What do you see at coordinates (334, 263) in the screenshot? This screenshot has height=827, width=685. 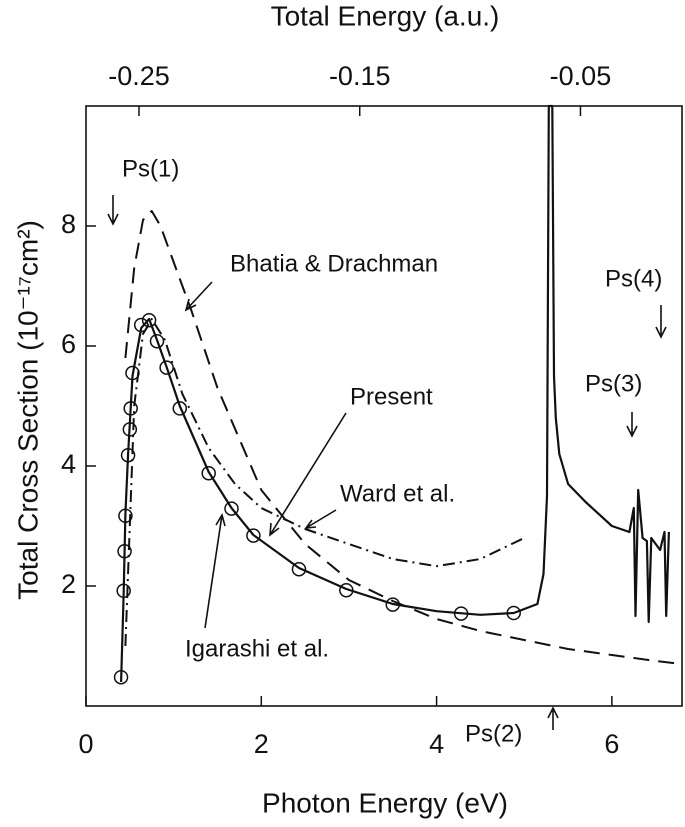 I see `series-label: Bhatia & Drachman` at bounding box center [334, 263].